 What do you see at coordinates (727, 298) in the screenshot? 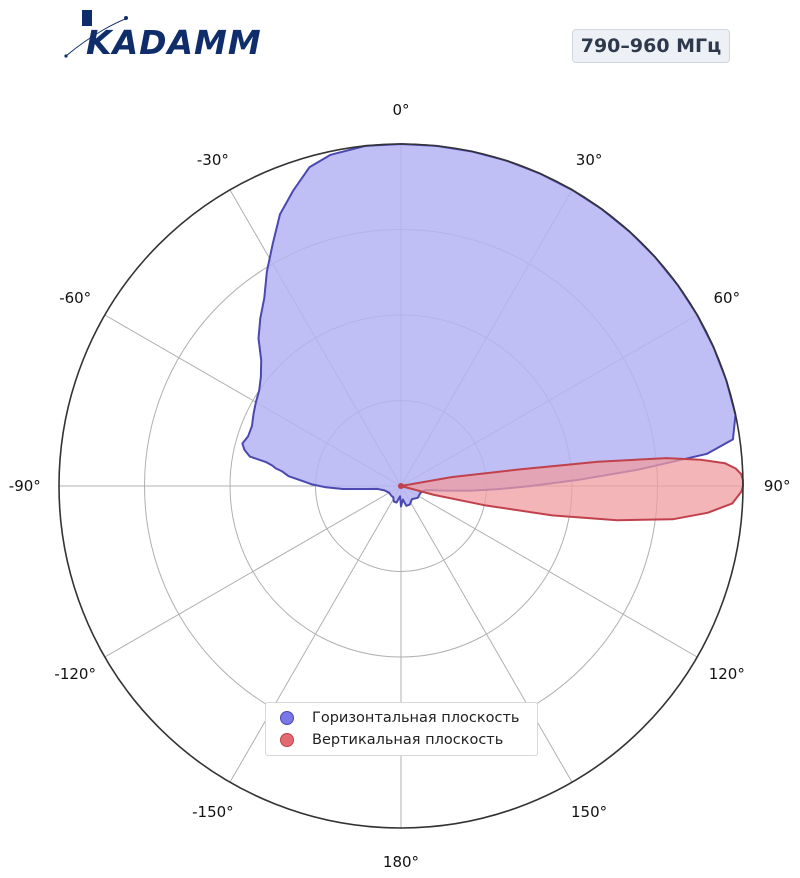
I see `angle-tick-label: 60°` at bounding box center [727, 298].